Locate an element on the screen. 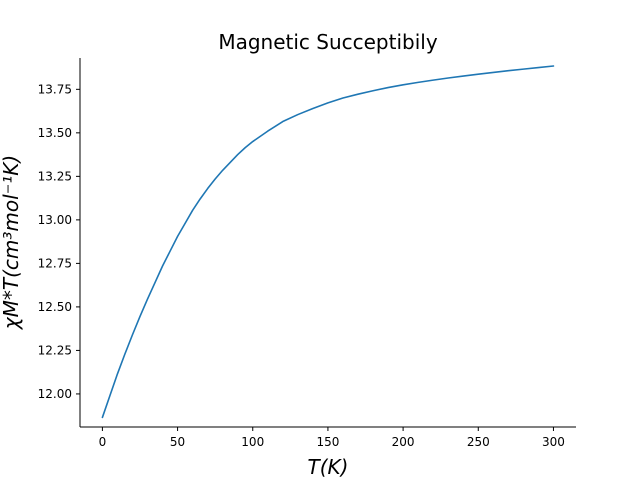 This screenshot has width=640, height=480. y-tick-label: 12.50 is located at coordinates (55, 307).